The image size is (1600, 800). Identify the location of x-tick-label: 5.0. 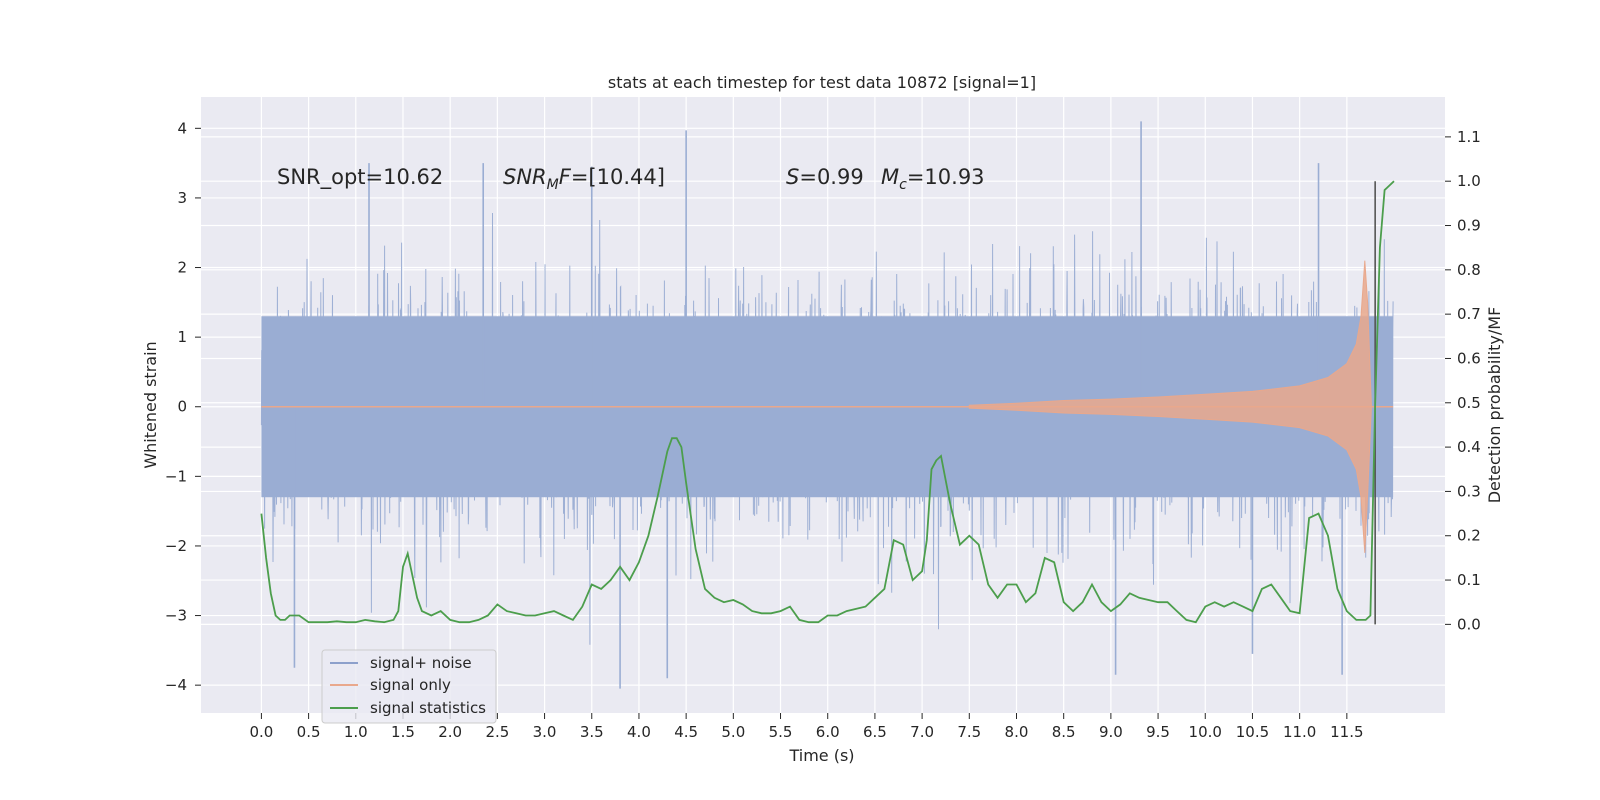
(733, 732).